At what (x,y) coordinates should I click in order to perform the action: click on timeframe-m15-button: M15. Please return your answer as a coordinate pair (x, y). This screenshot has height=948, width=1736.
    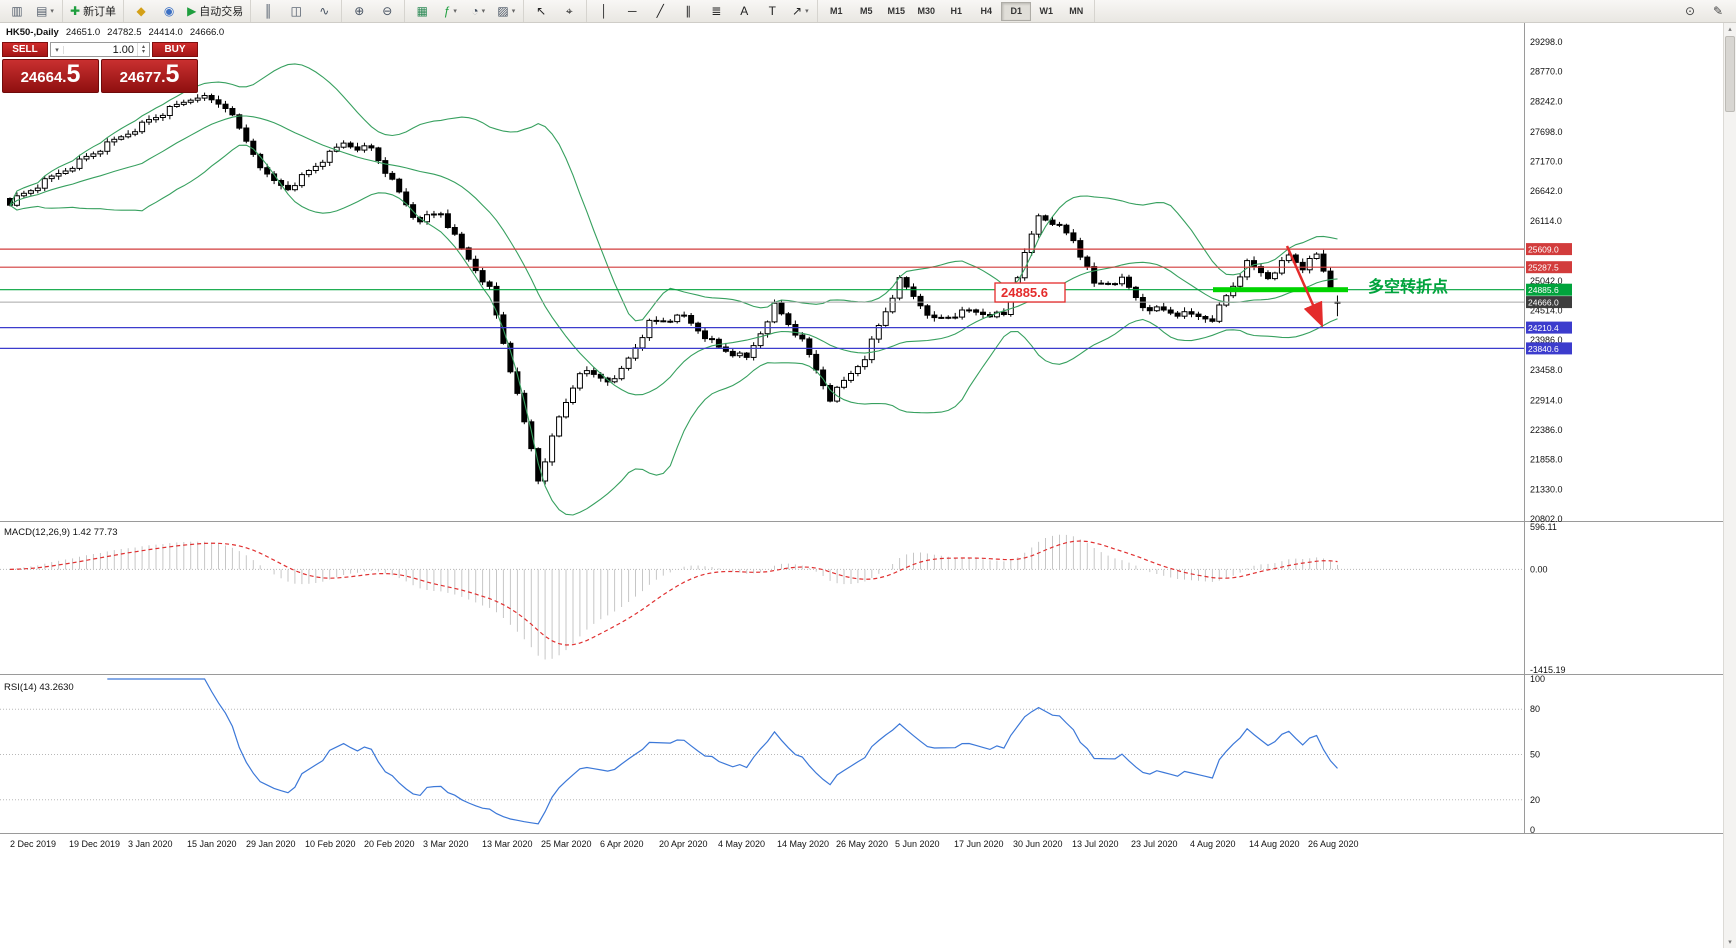
    Looking at the image, I should click on (896, 11).